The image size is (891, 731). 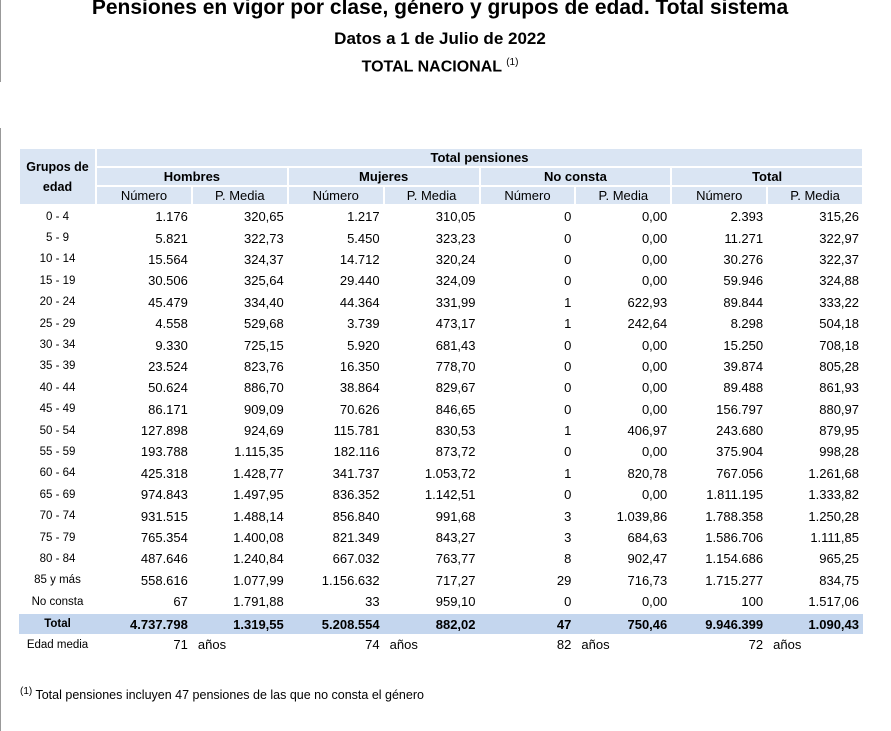 What do you see at coordinates (363, 217) in the screenshot?
I see `cell: 1.217` at bounding box center [363, 217].